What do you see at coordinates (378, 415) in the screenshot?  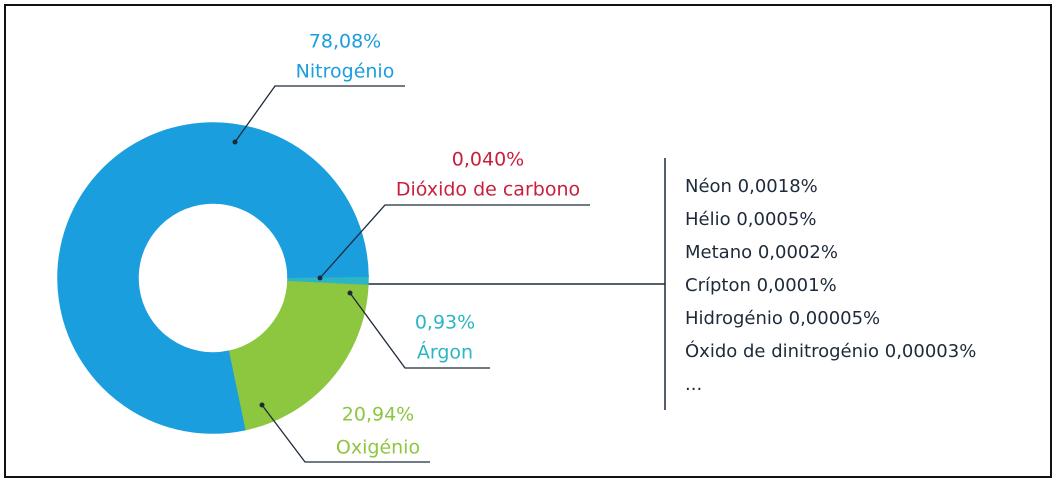 I see `slice-value-label: 20,94%` at bounding box center [378, 415].